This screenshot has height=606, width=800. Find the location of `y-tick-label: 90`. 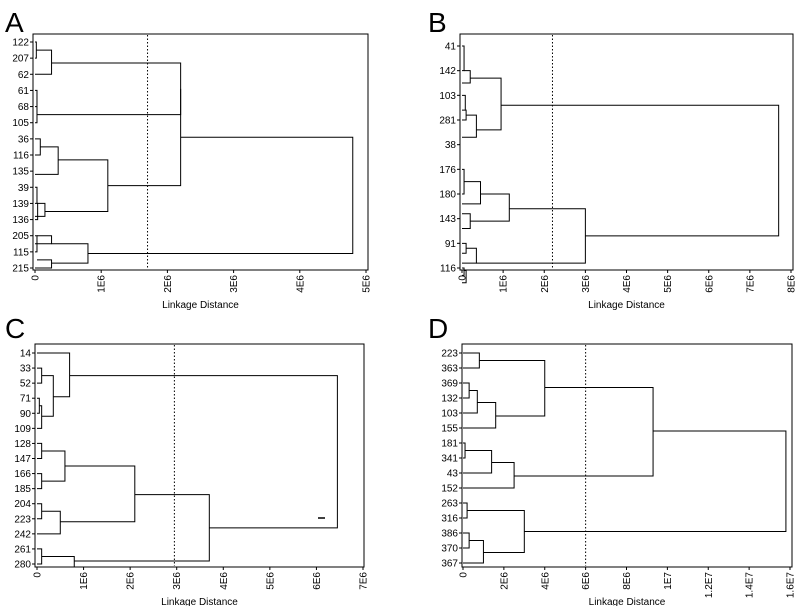

y-tick-label: 90 is located at coordinates (26, 414).